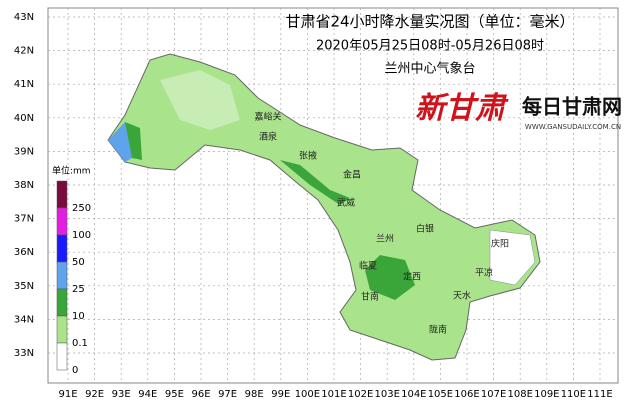  Describe the element at coordinates (500, 244) in the screenshot. I see `city-label: 庆阳` at that location.